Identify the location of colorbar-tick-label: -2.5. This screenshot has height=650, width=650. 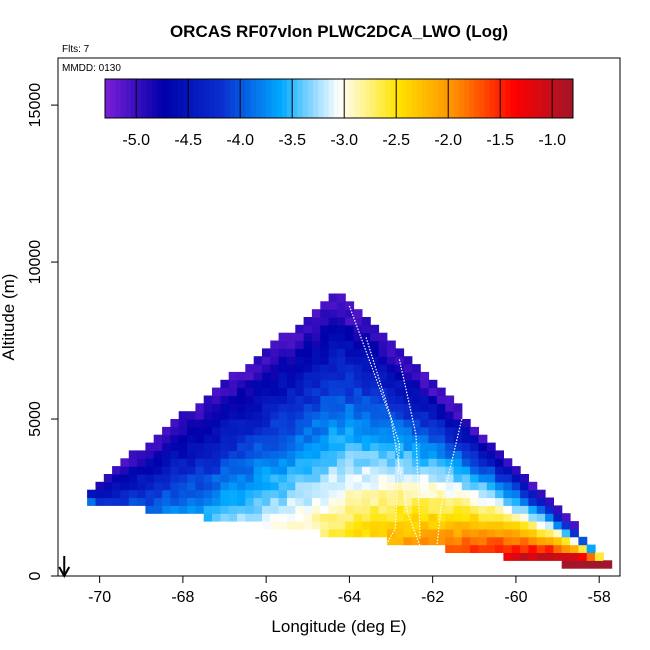
(396, 140).